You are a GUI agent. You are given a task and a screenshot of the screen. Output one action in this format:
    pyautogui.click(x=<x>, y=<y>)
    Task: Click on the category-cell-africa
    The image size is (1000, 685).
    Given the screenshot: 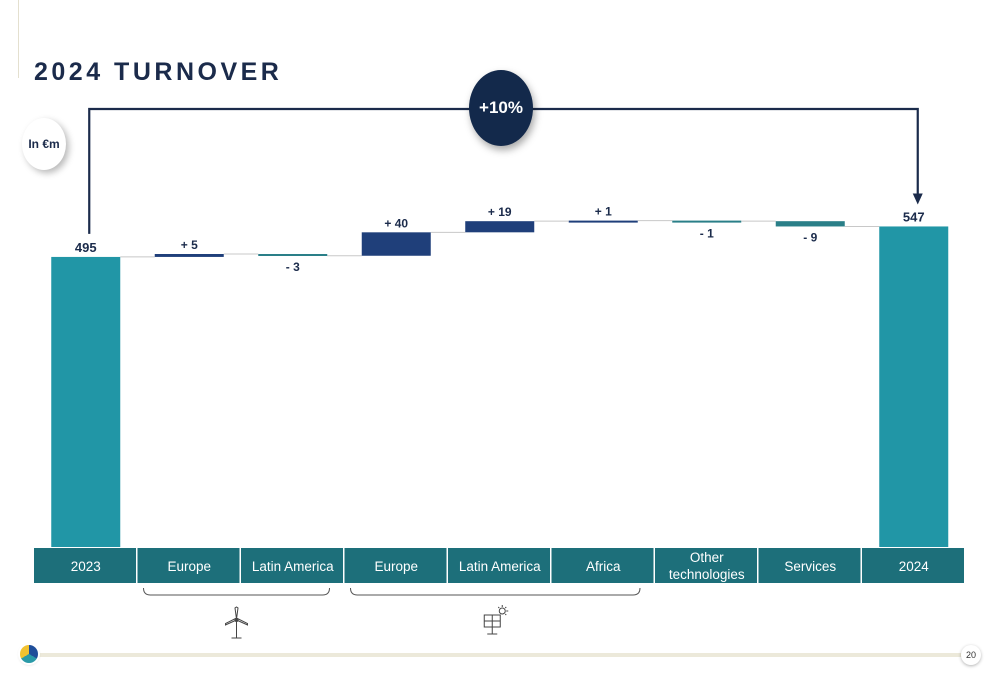 What is the action you would take?
    pyautogui.click(x=602, y=565)
    